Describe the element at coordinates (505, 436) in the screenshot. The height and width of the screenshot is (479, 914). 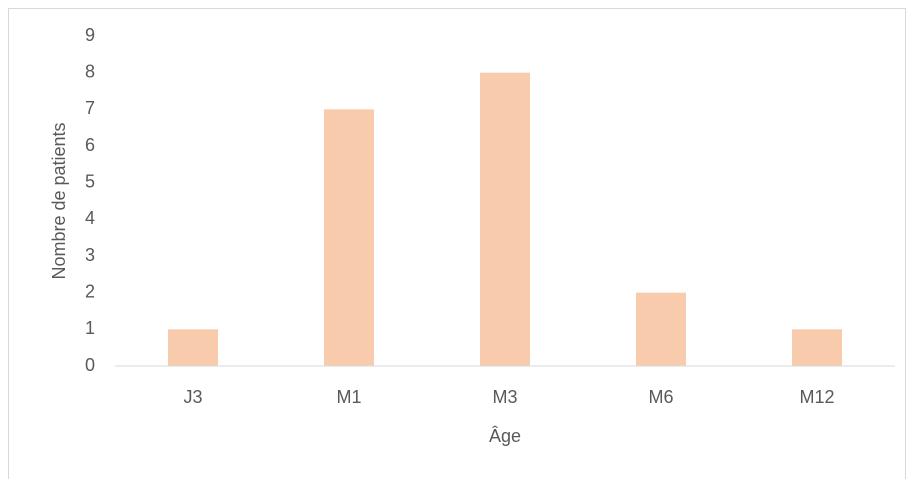
I see `x-axis-title: Âge` at that location.